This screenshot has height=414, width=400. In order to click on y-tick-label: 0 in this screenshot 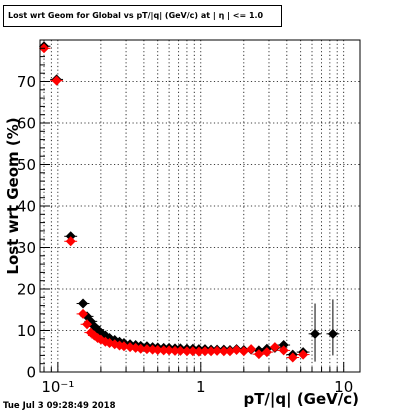, I will do `click(31, 373)`.